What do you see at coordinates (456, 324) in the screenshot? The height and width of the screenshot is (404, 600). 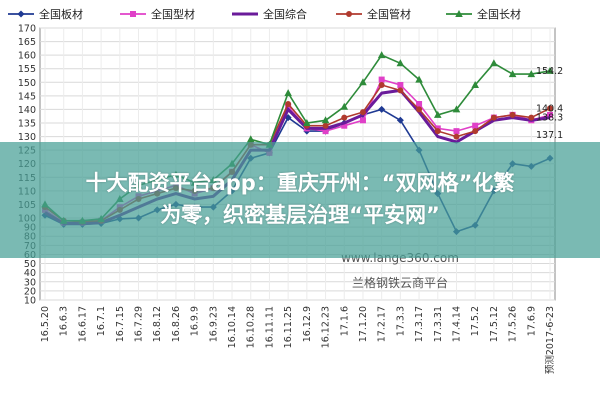 I see `x-tick-label: 17.4.14` at bounding box center [456, 324].